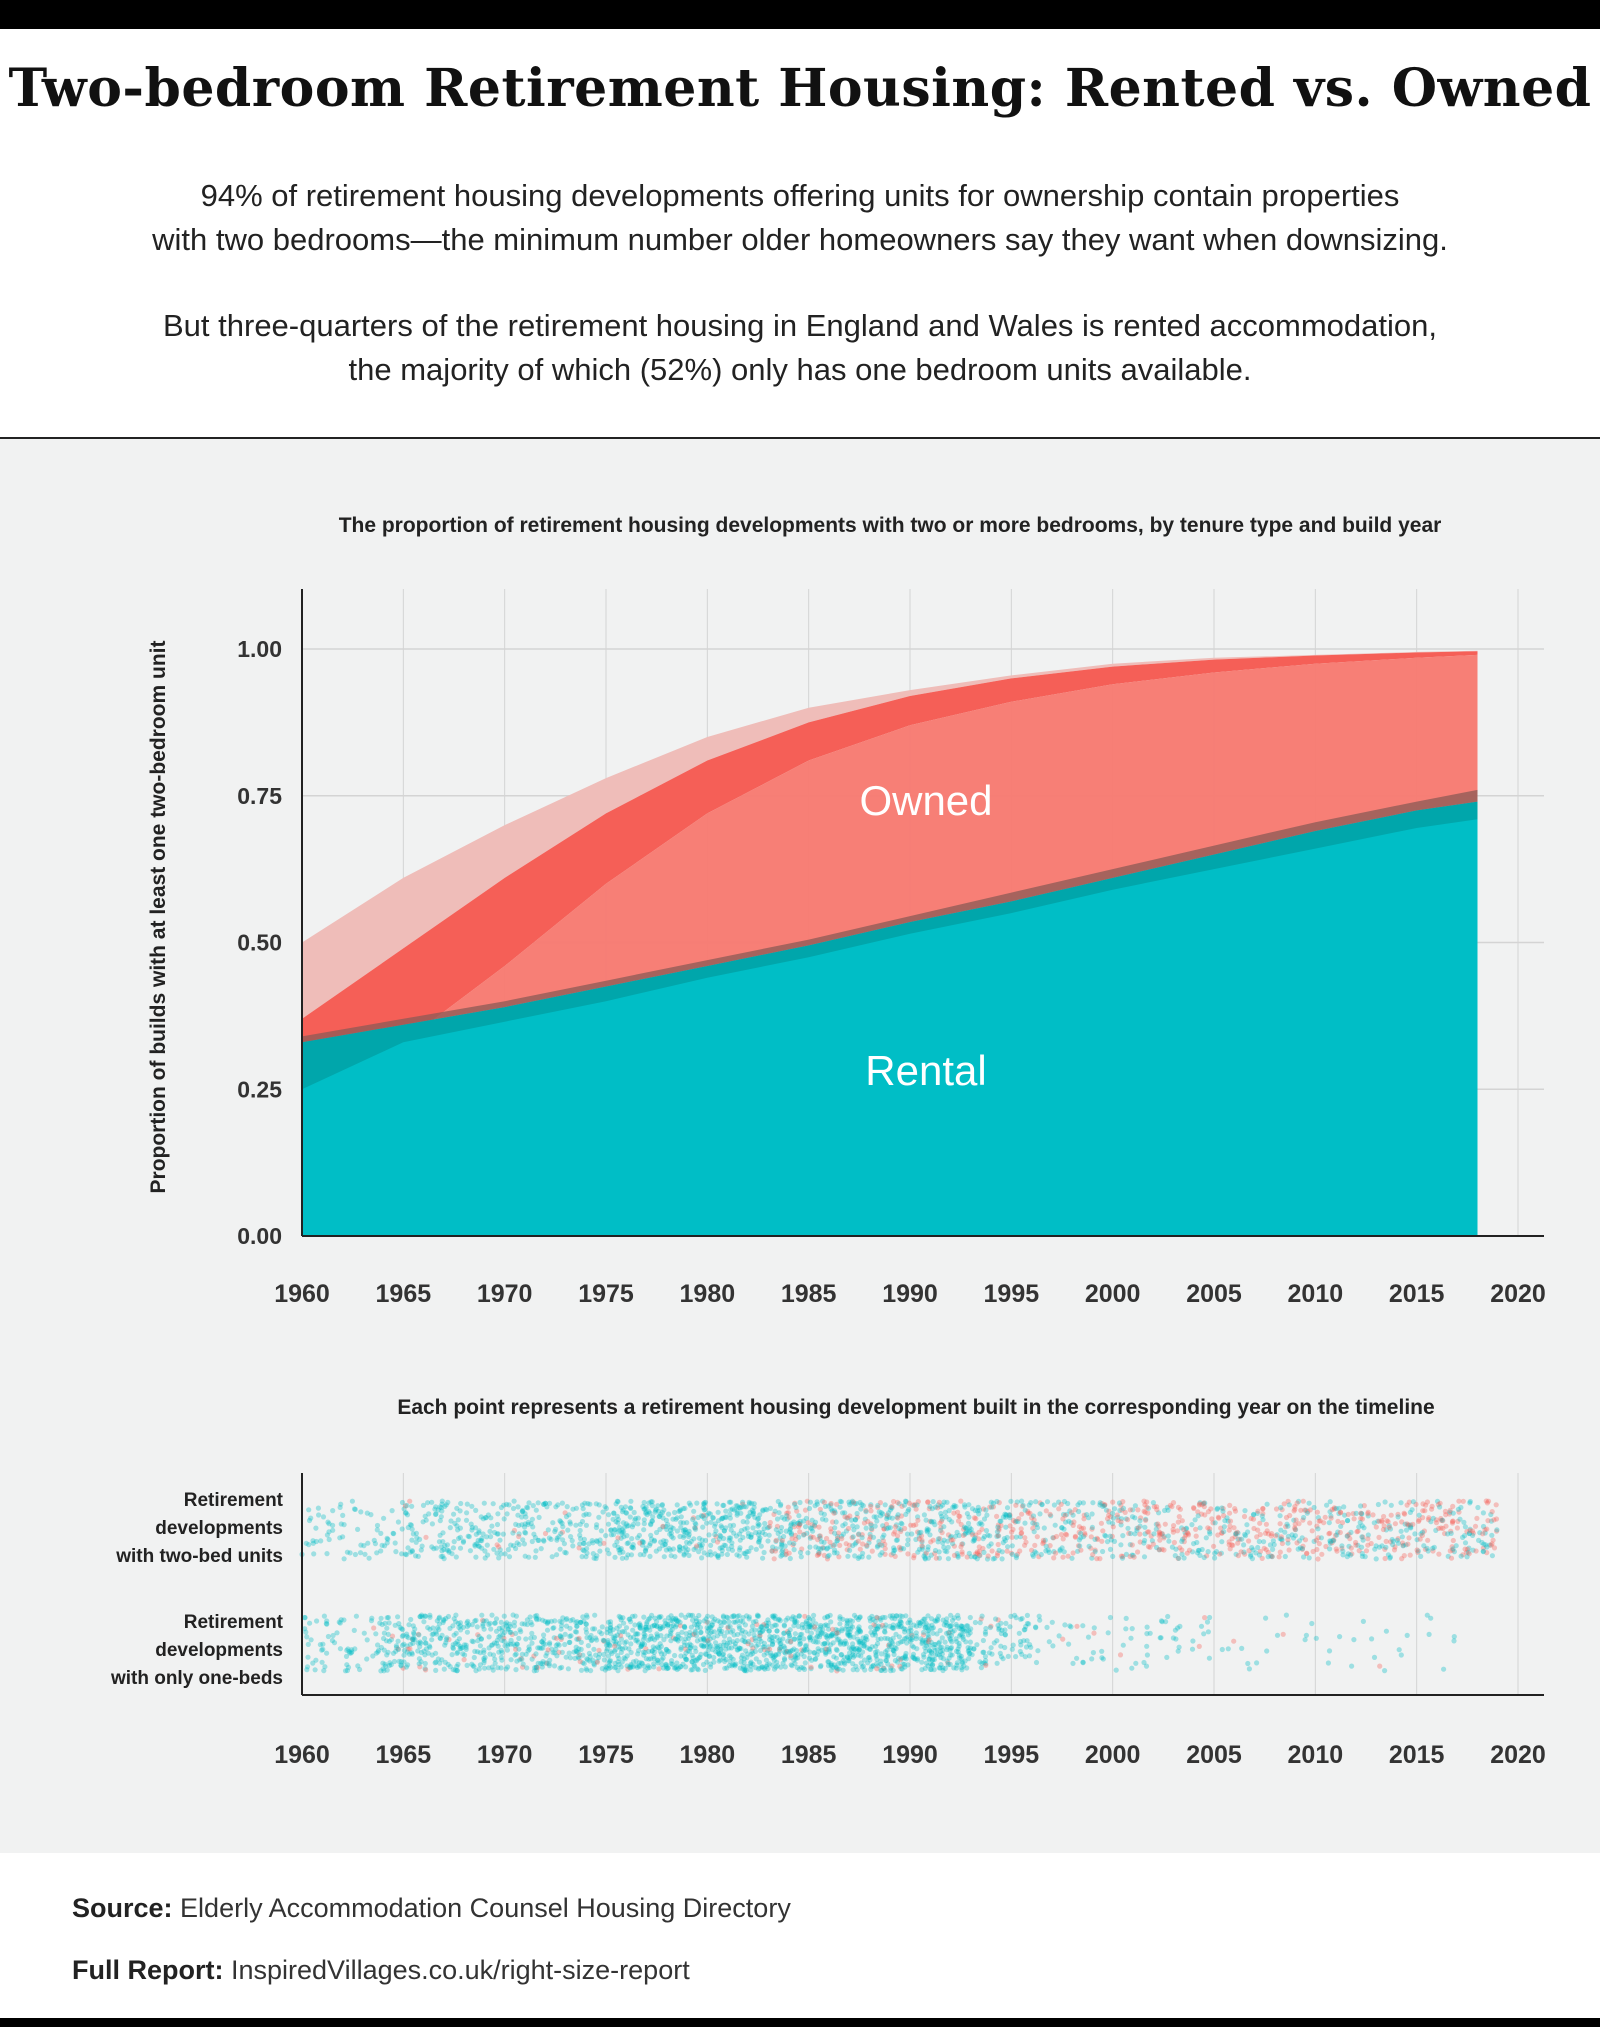 This screenshot has height=2027, width=1600. Describe the element at coordinates (1316, 1294) in the screenshot. I see `x-tick-label: 2010` at that location.